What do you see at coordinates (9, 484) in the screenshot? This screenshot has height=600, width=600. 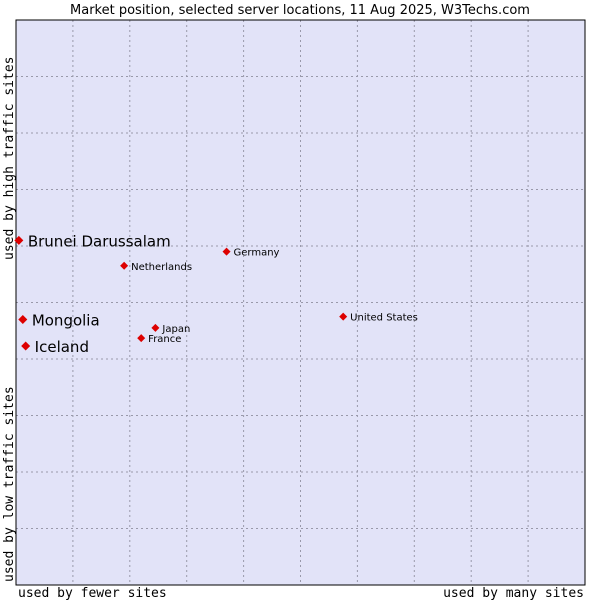 I see `y-axis-label-bottom: used by low traffic sites` at bounding box center [9, 484].